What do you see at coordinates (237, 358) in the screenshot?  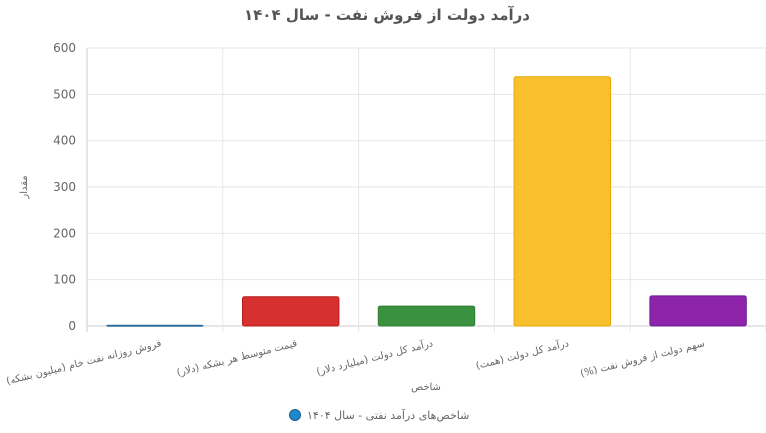 I see `x-tick-label: قیمت متوسط هر بشکه (دلار)` at bounding box center [237, 358].